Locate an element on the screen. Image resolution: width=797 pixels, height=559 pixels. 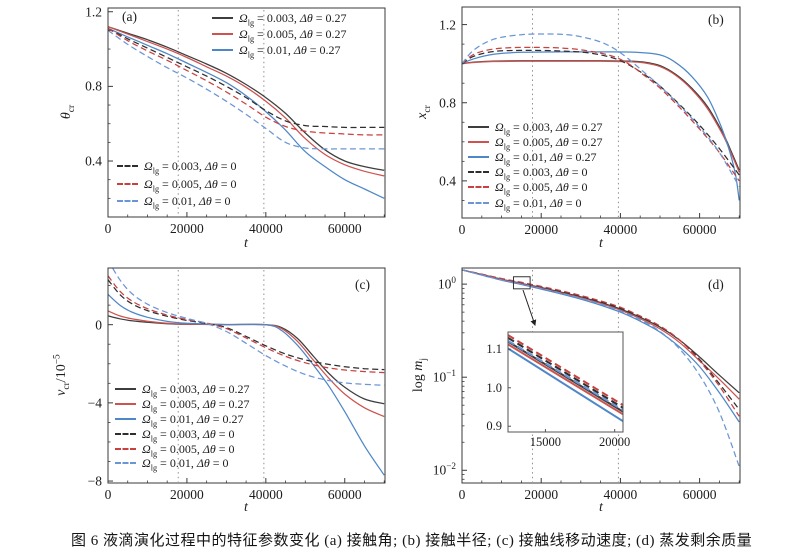
panel-b-spine is located at coordinates (601, 112).